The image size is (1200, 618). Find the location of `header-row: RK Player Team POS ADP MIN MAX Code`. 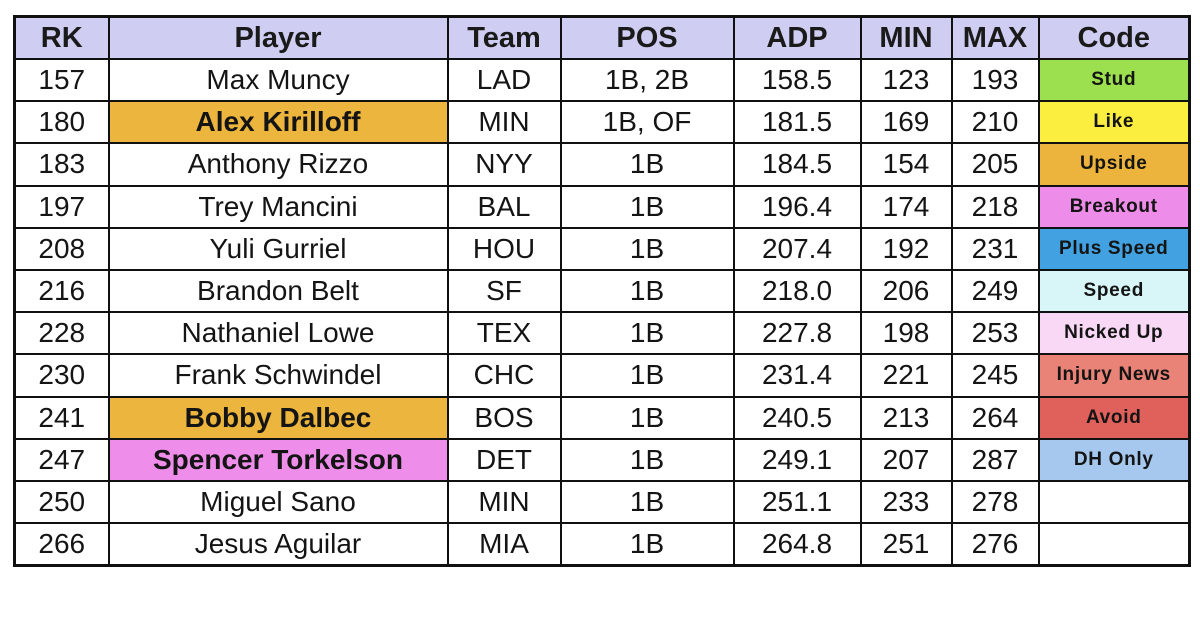

header-row: RK Player Team POS ADP MIN MAX Code is located at coordinates (602, 37).